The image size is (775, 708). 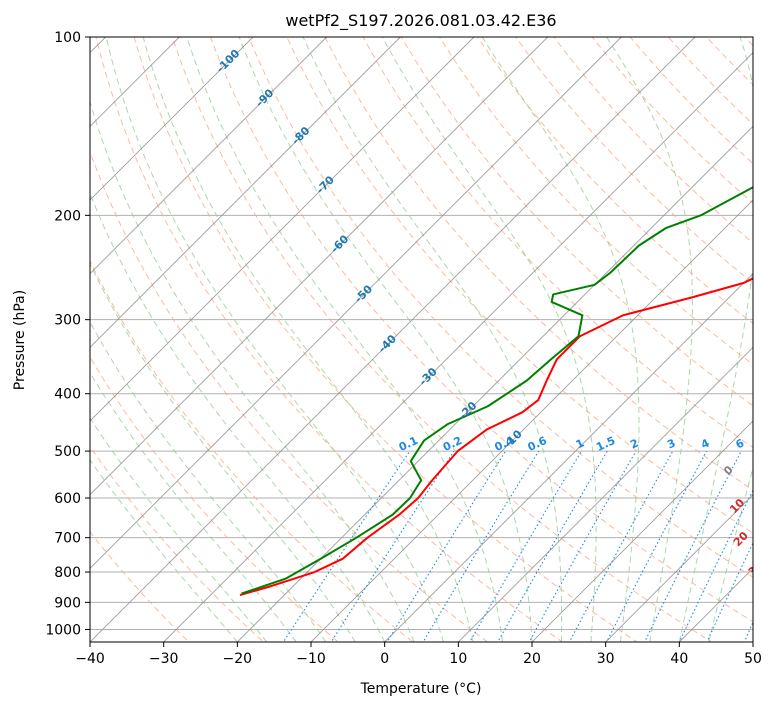 I want to click on mixing-ratio-label: 4, so click(x=705, y=443).